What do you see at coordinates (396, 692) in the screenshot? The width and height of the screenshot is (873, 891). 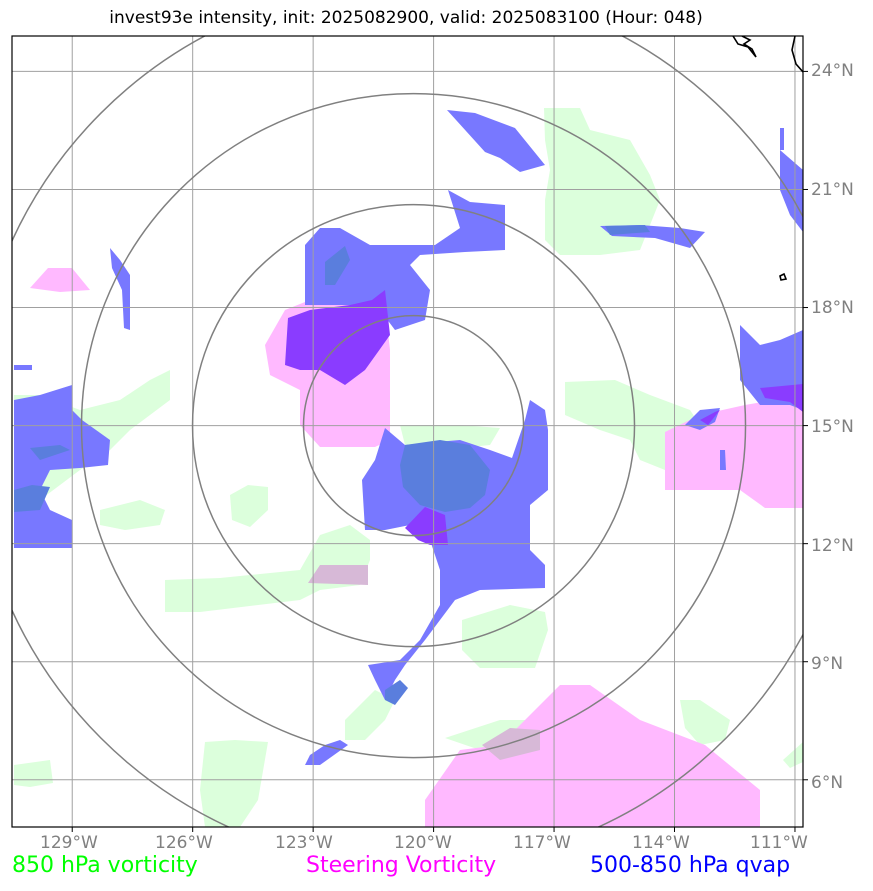 I see `darkblue-south-patch` at bounding box center [396, 692].